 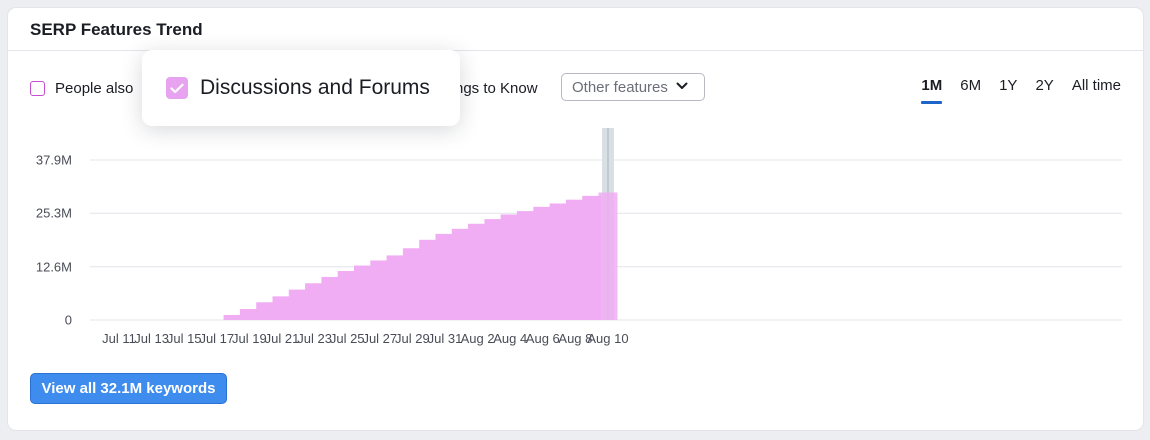 What do you see at coordinates (347, 338) in the screenshot?
I see `x-tick-label: Jul 25` at bounding box center [347, 338].